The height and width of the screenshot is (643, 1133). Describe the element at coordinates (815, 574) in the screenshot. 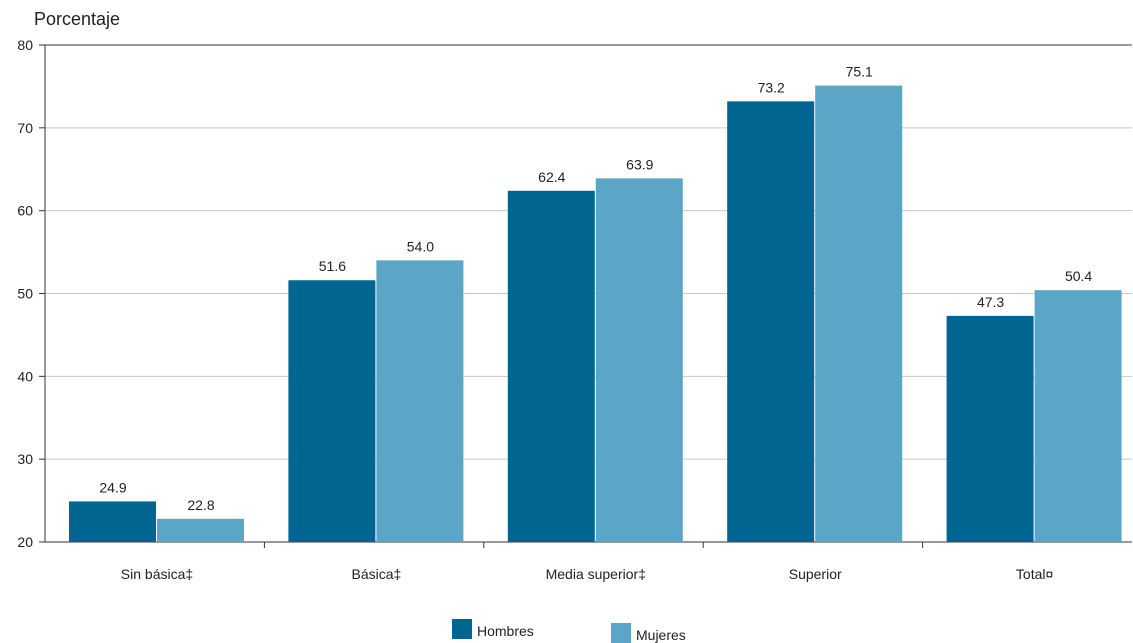

I see `x-tick-label: Superior` at that location.